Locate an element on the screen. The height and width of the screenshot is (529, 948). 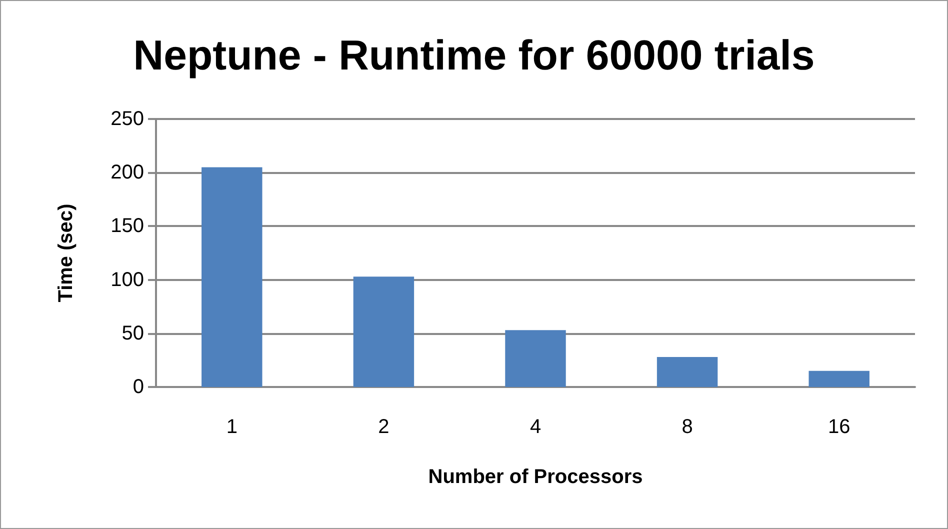
y-tick-label: 100 is located at coordinates (127, 279).